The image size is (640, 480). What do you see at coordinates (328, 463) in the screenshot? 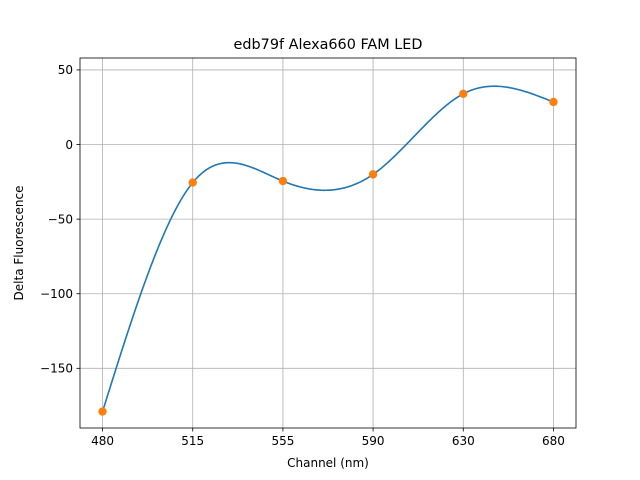
I see `x-axis-label: Channel (nm)` at bounding box center [328, 463].